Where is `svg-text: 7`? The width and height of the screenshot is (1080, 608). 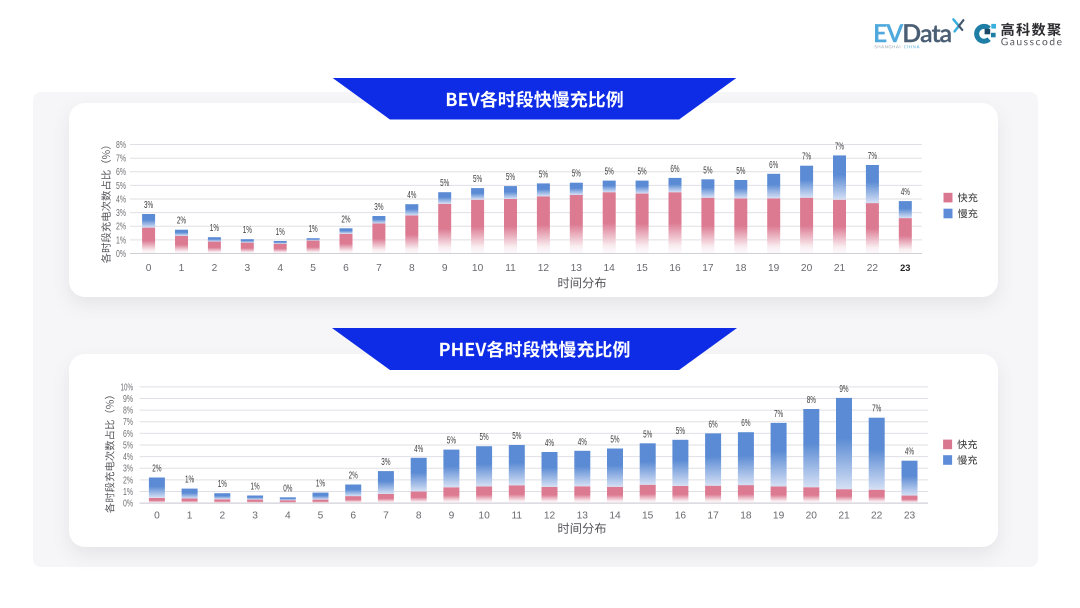
svg-text: 7 is located at coordinates (379, 268).